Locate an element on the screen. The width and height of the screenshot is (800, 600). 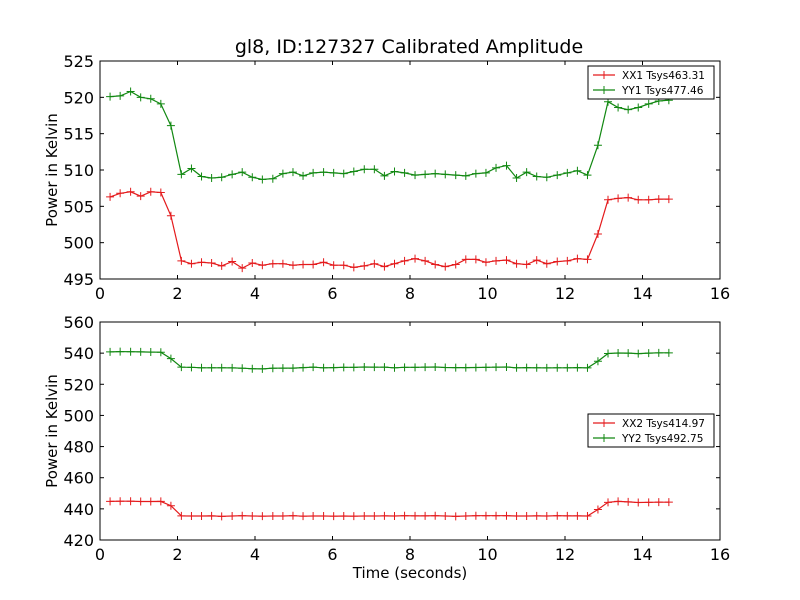
y-tick-label: 540 is located at coordinates (78, 353).